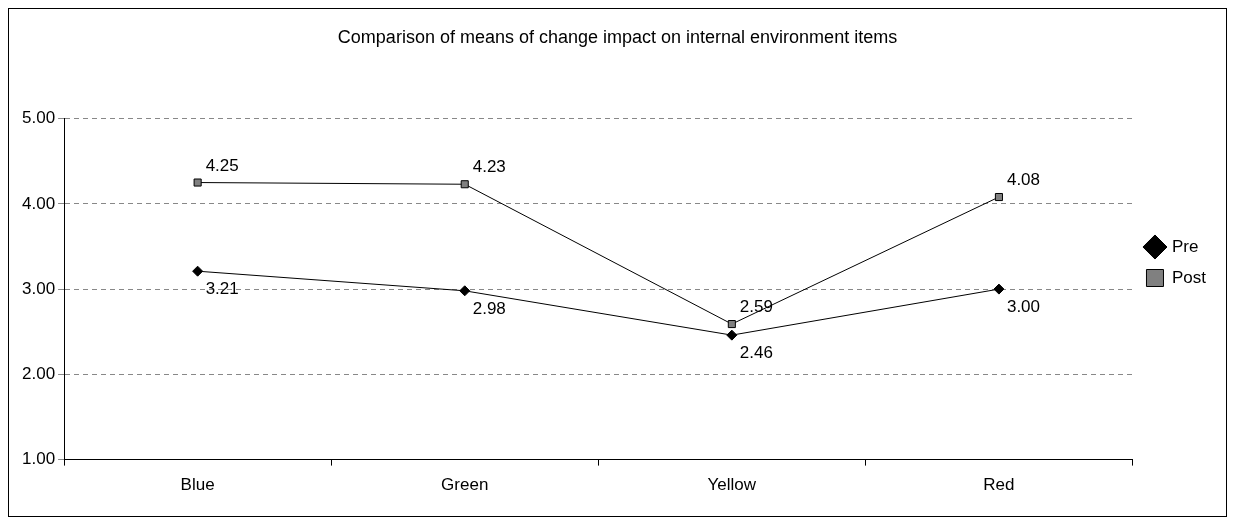 The height and width of the screenshot is (525, 1235). What do you see at coordinates (222, 165) in the screenshot?
I see `data-label: 4.25` at bounding box center [222, 165].